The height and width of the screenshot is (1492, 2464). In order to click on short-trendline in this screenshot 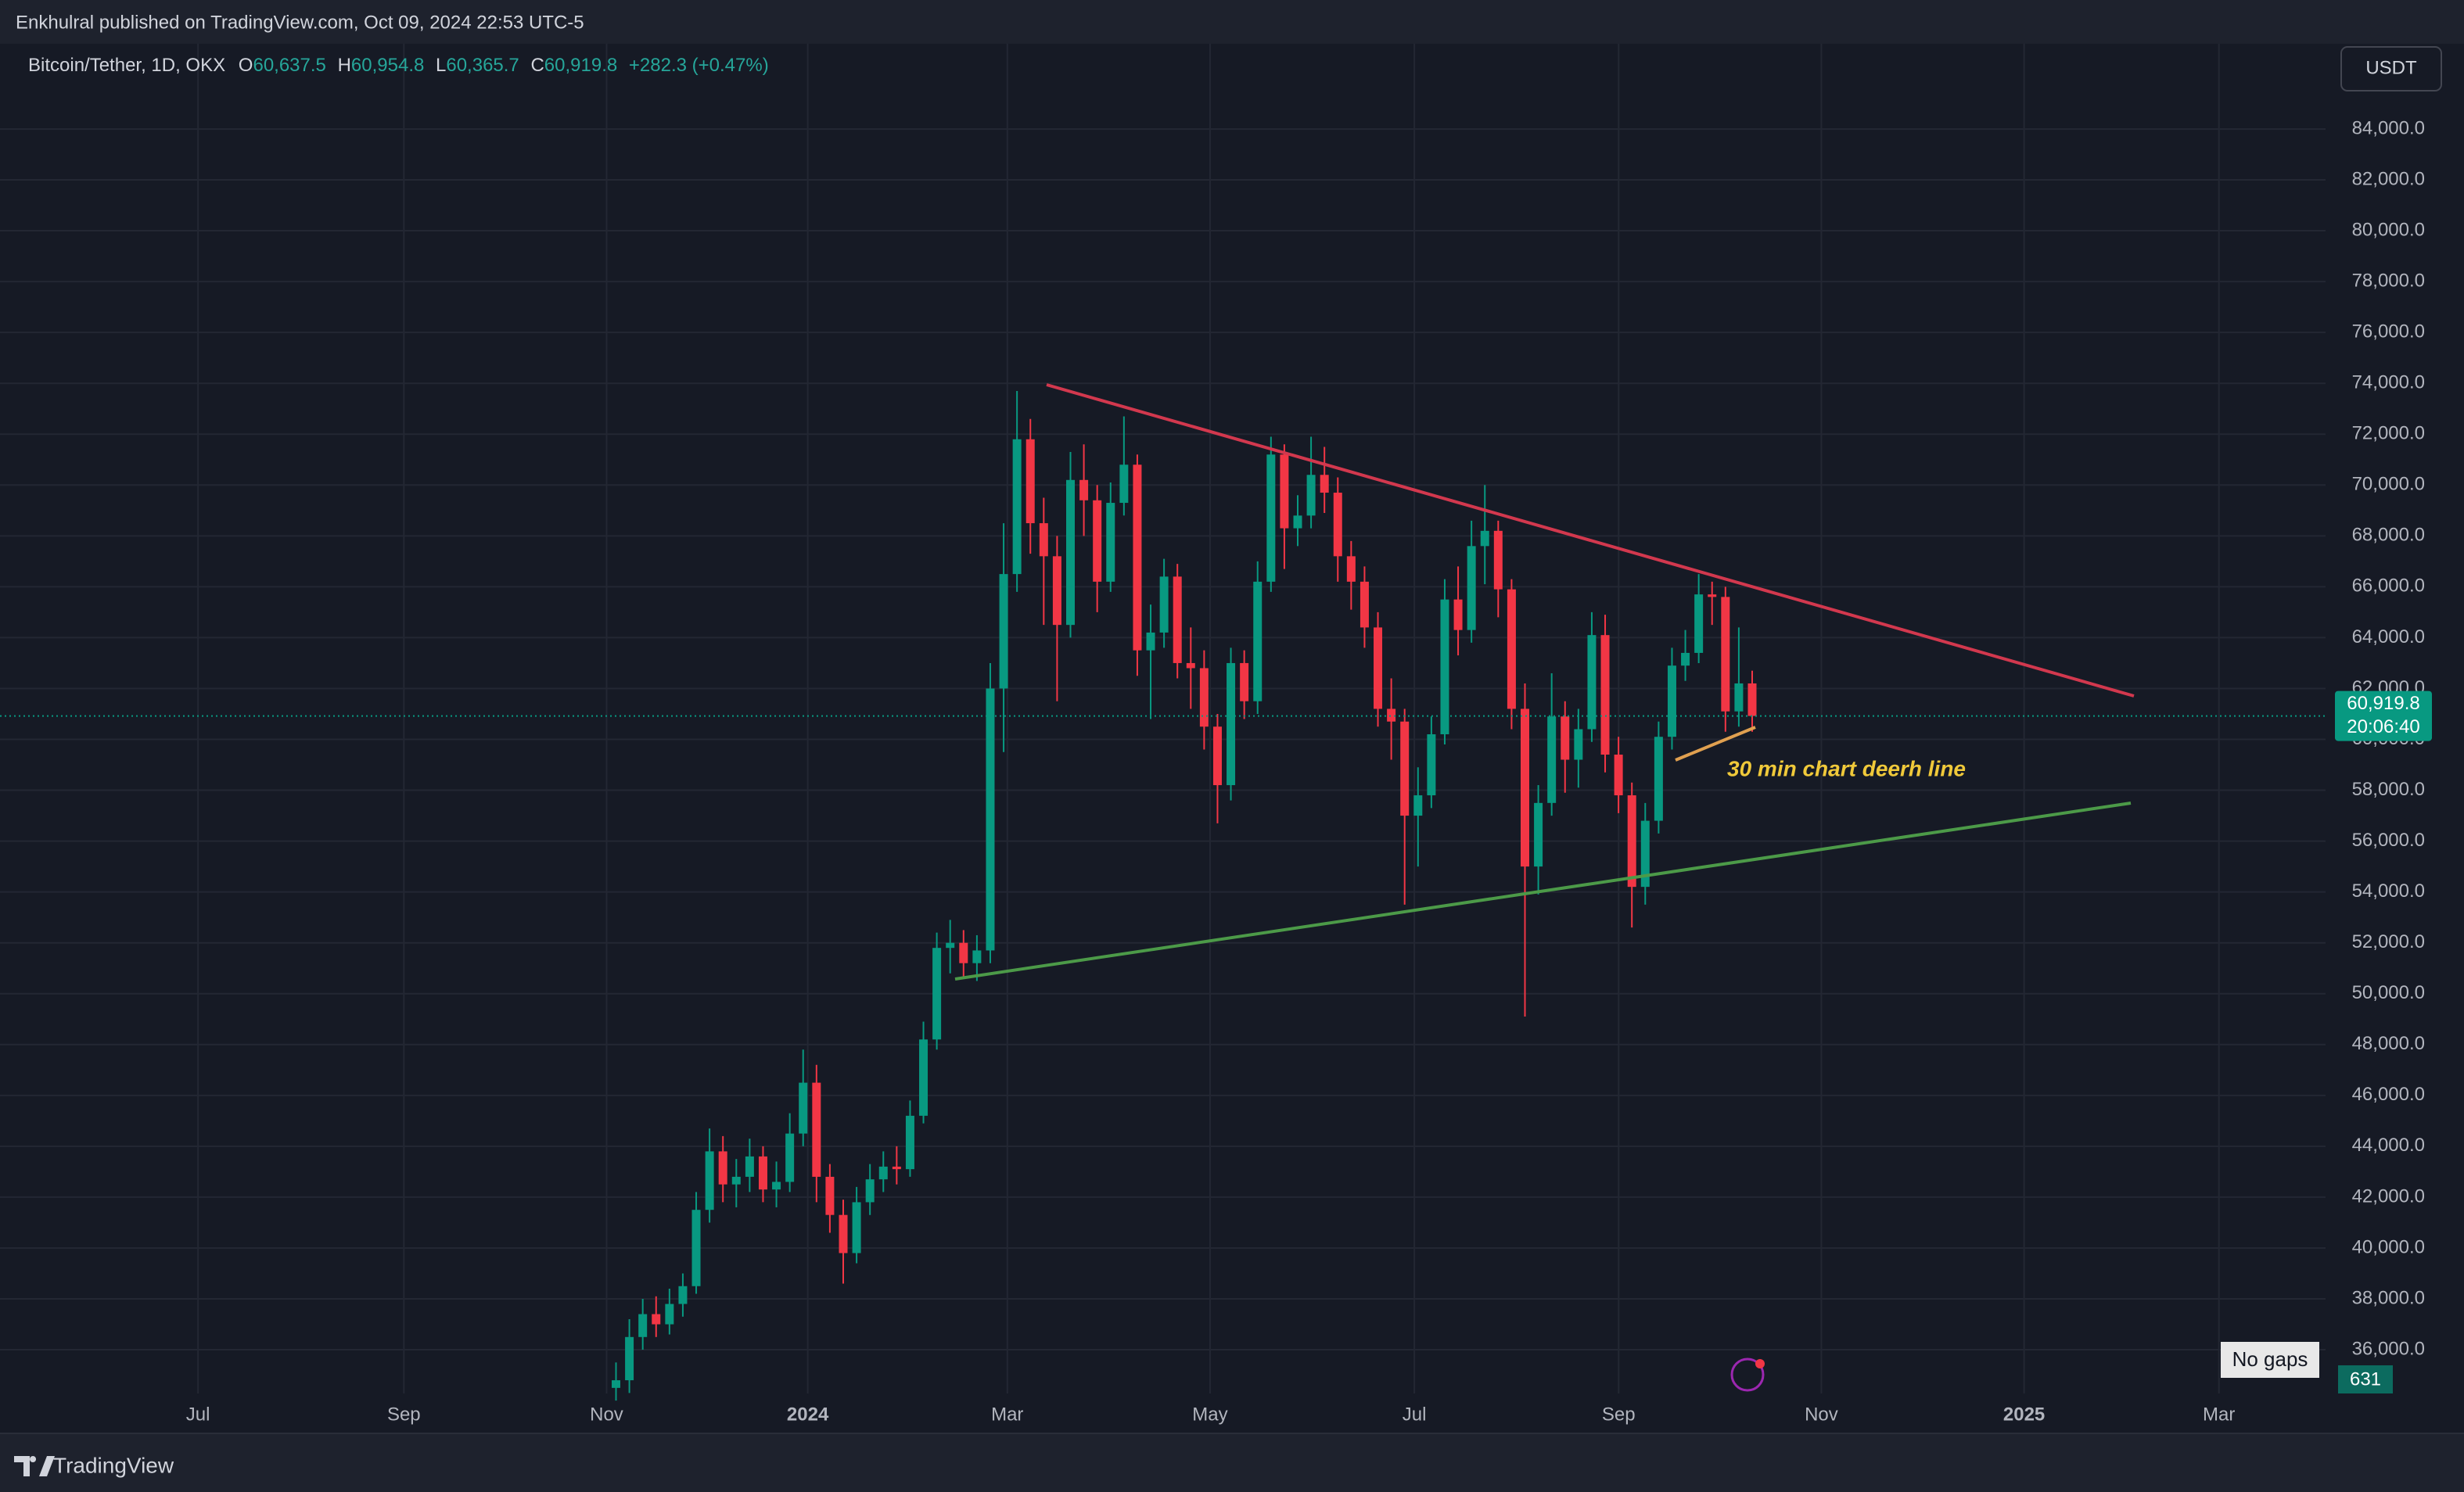, I will do `click(1716, 744)`.